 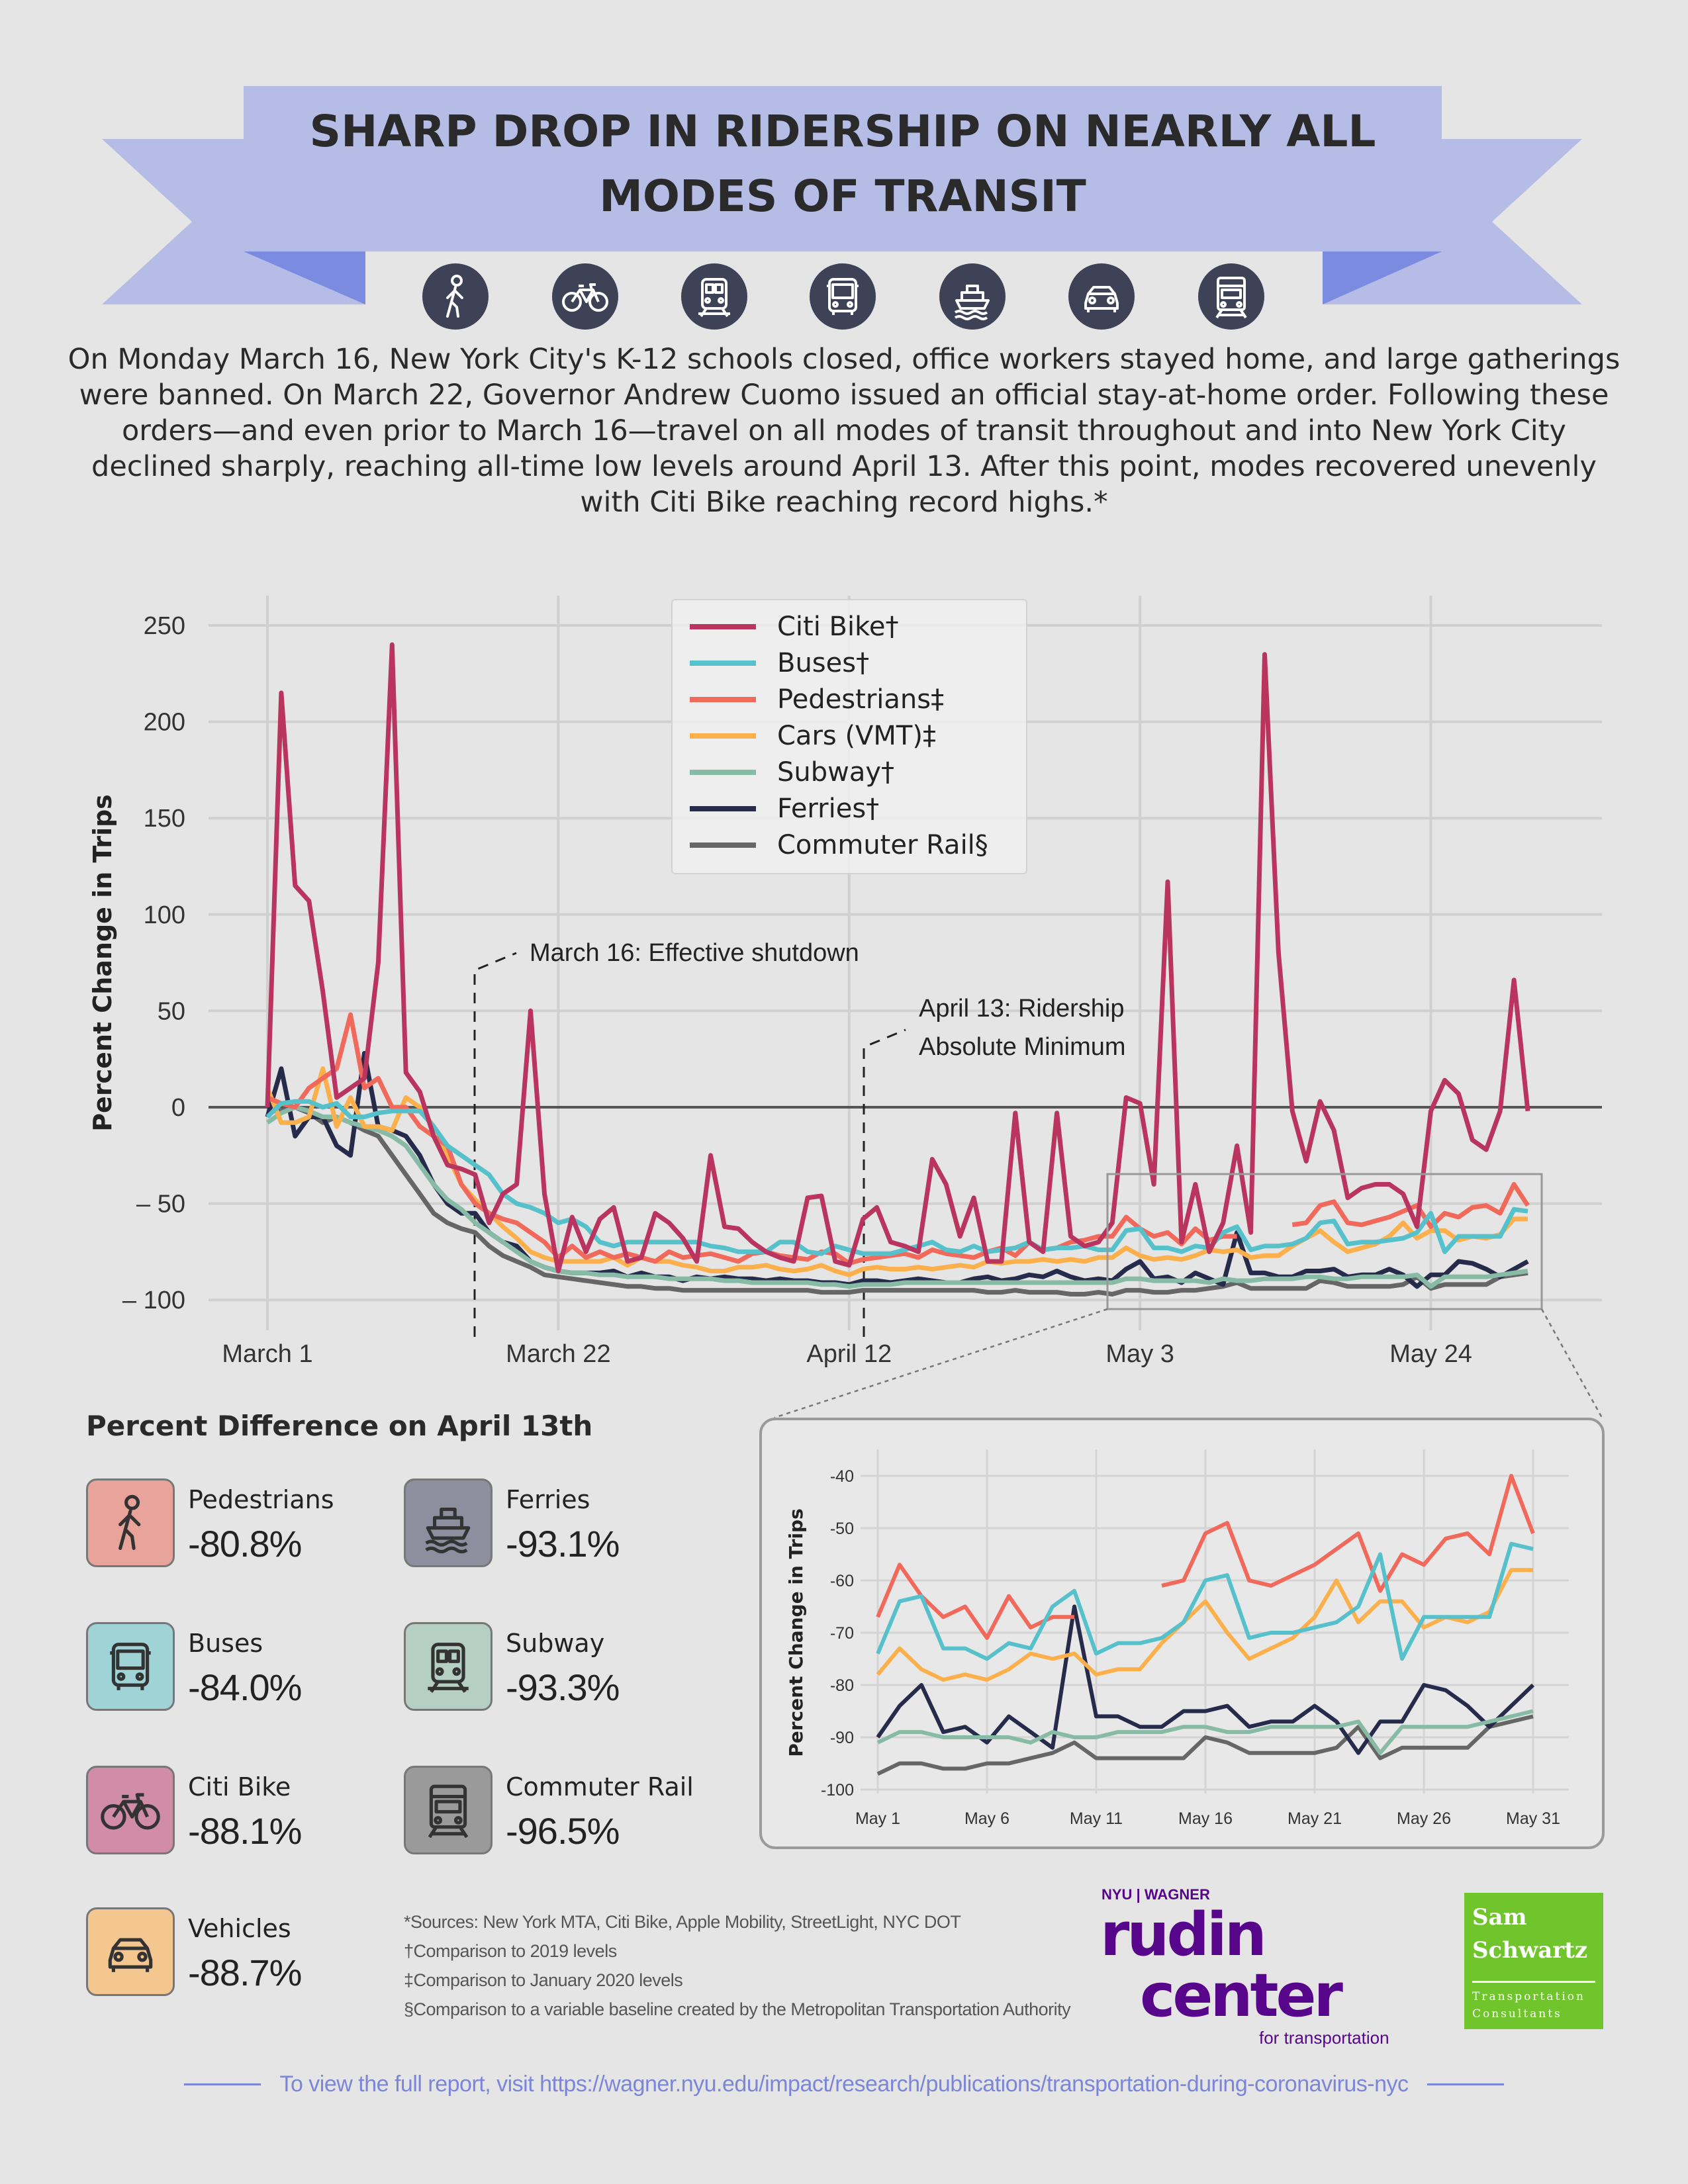 What do you see at coordinates (239, 1786) in the screenshot?
I see `stat-label: Citi Bike` at bounding box center [239, 1786].